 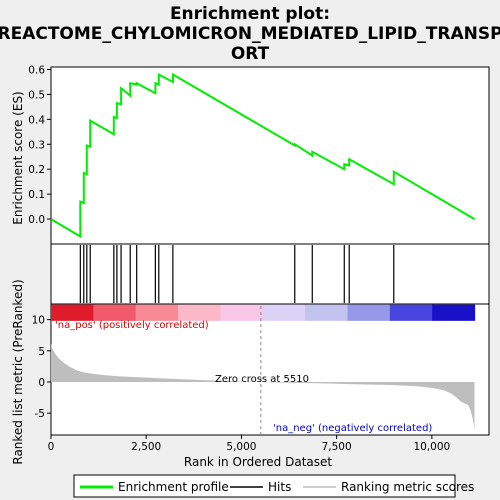 What do you see at coordinates (38, 321) in the screenshot?
I see `metric-y-tick-label: 10` at bounding box center [38, 321].